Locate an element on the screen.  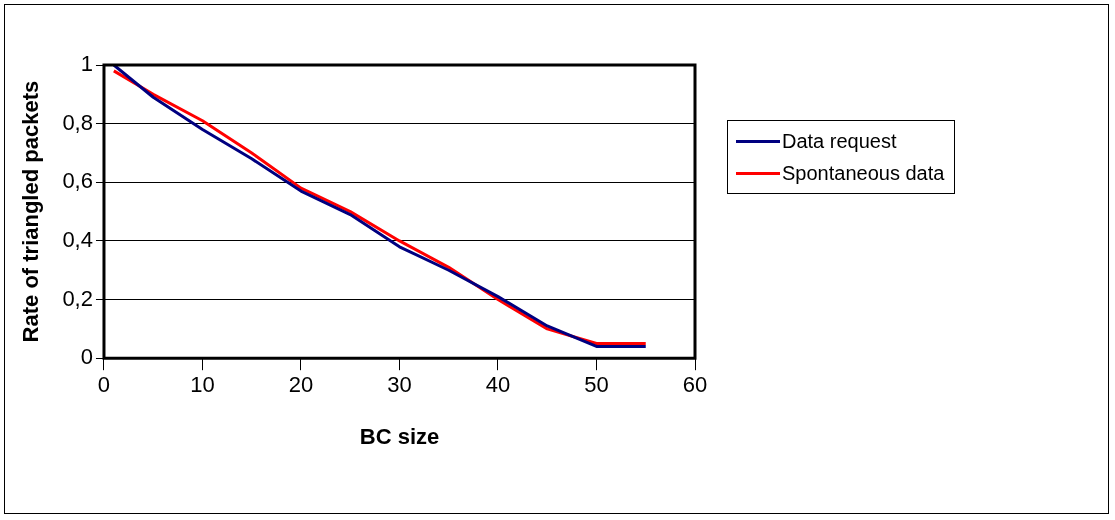
x-tick-label: 60 is located at coordinates (695, 385).